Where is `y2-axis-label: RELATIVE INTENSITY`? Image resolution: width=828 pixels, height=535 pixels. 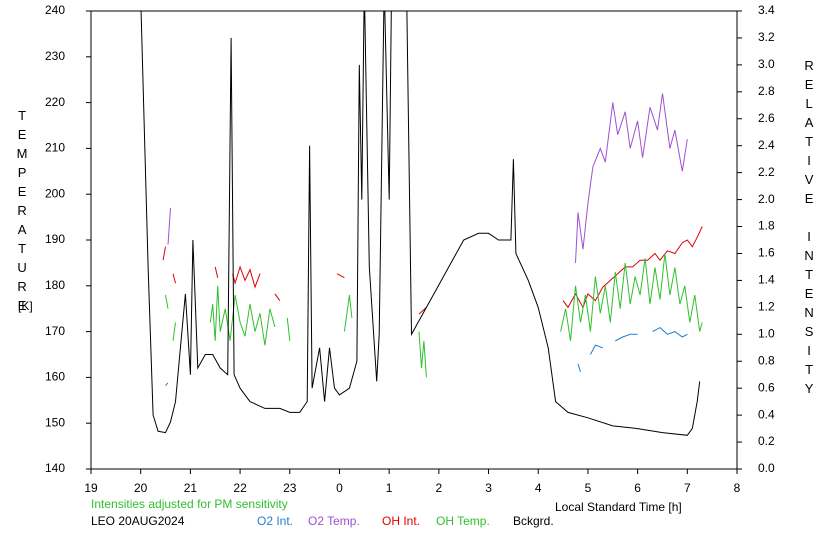
y2-axis-label: RELATIVE INTENSITY is located at coordinates (809, 229).